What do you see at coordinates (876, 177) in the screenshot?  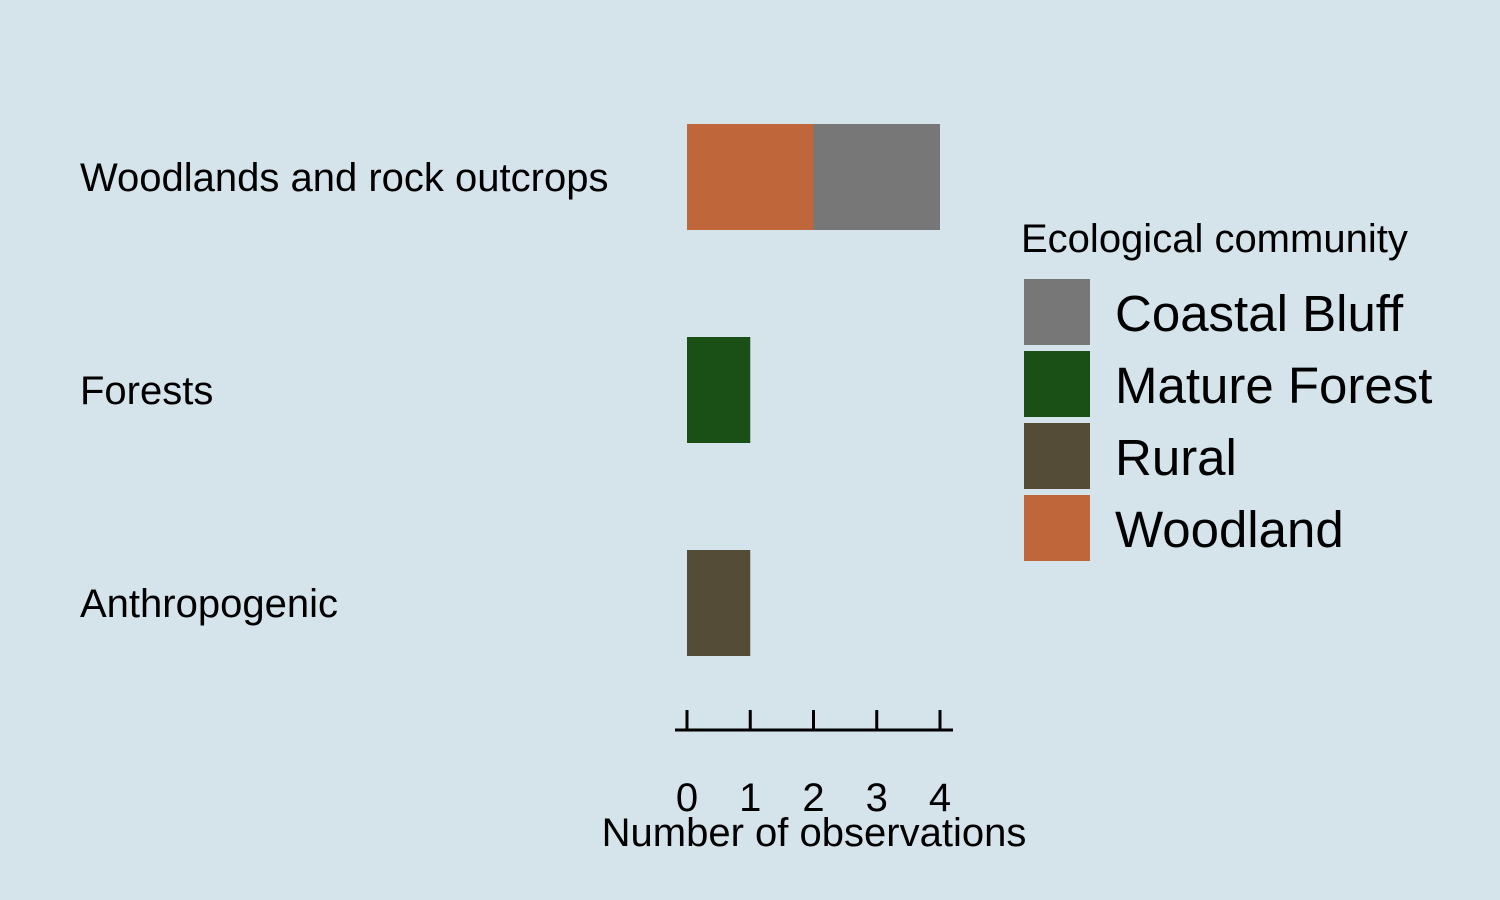 I see `bar-woodlands-and-rock-outcrops-coastal-bluff` at bounding box center [876, 177].